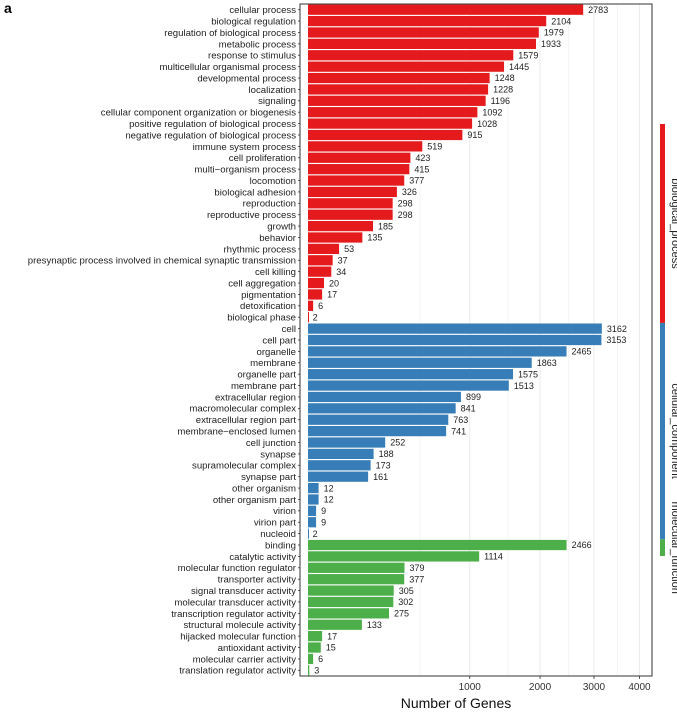 This screenshot has width=677, height=712. Describe the element at coordinates (673, 547) in the screenshot. I see `group-label: molecular_function` at that location.